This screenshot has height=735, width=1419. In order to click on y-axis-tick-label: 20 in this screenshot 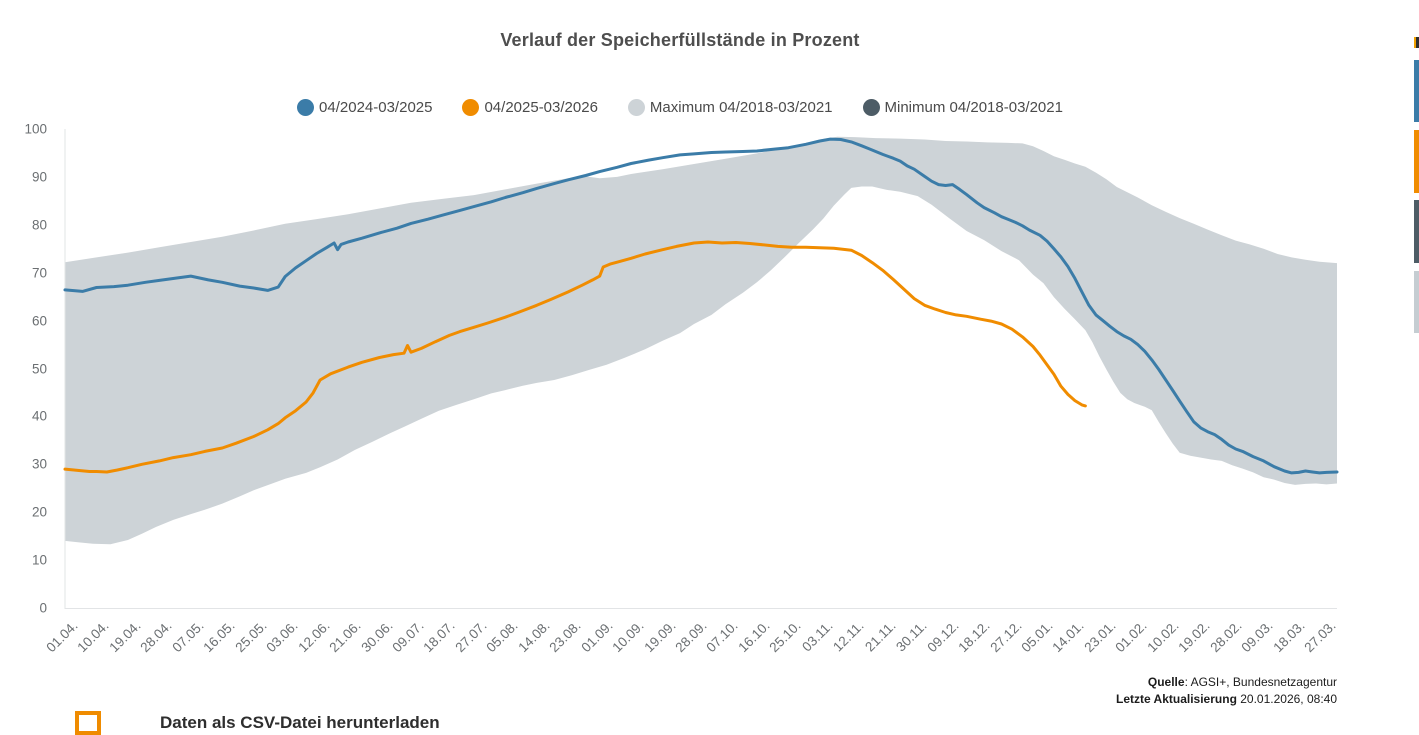, I will do `click(39, 512)`.